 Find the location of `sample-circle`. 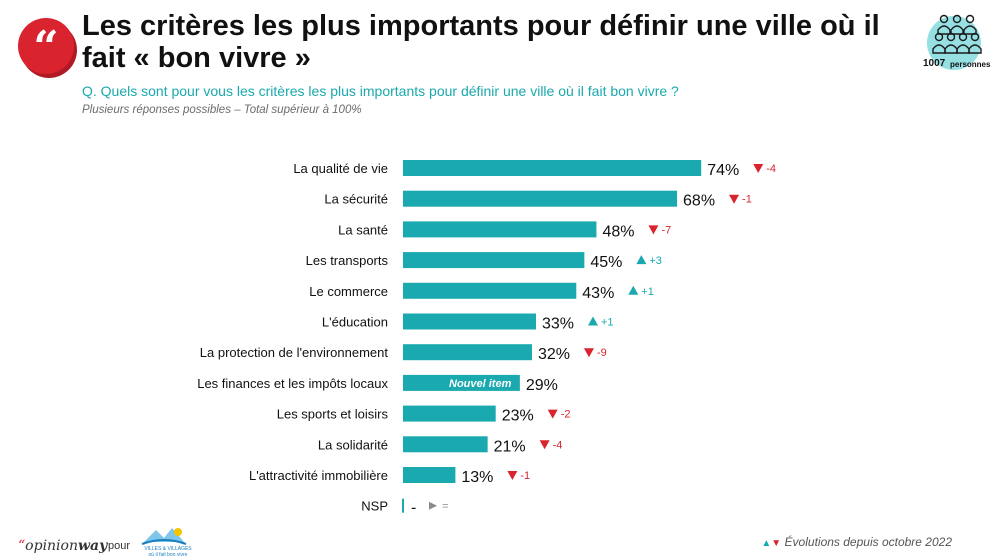

sample-circle is located at coordinates (954, 43).